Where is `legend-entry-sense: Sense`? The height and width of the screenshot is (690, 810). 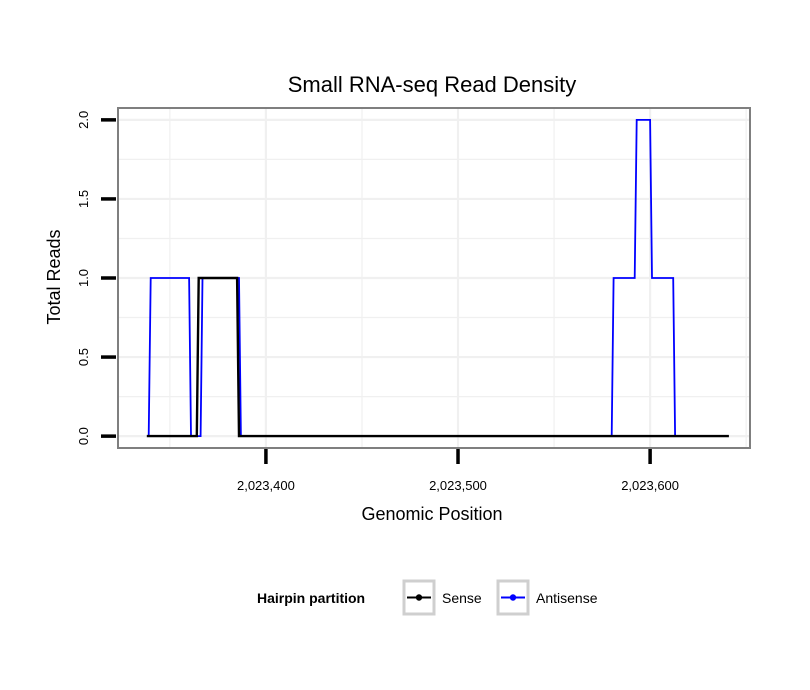 legend-entry-sense: Sense is located at coordinates (442, 597).